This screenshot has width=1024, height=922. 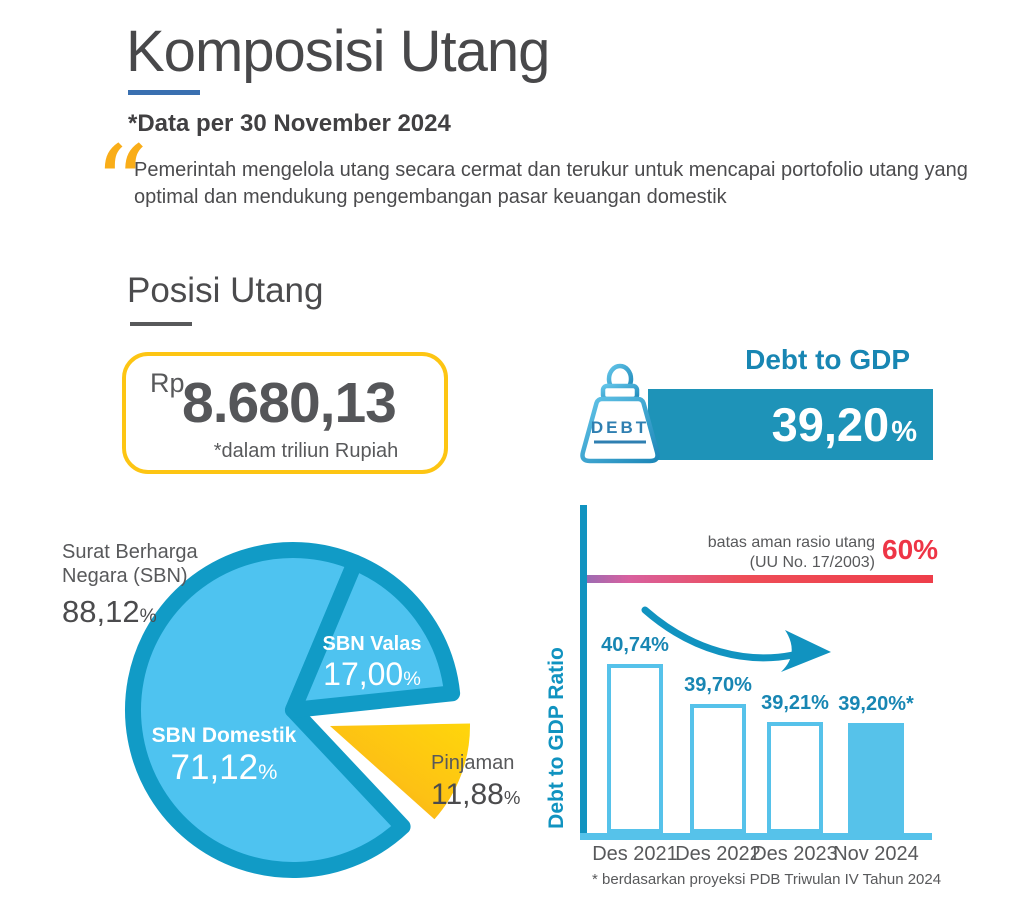 What do you see at coordinates (718, 768) in the screenshot?
I see `bar-des-2022` at bounding box center [718, 768].